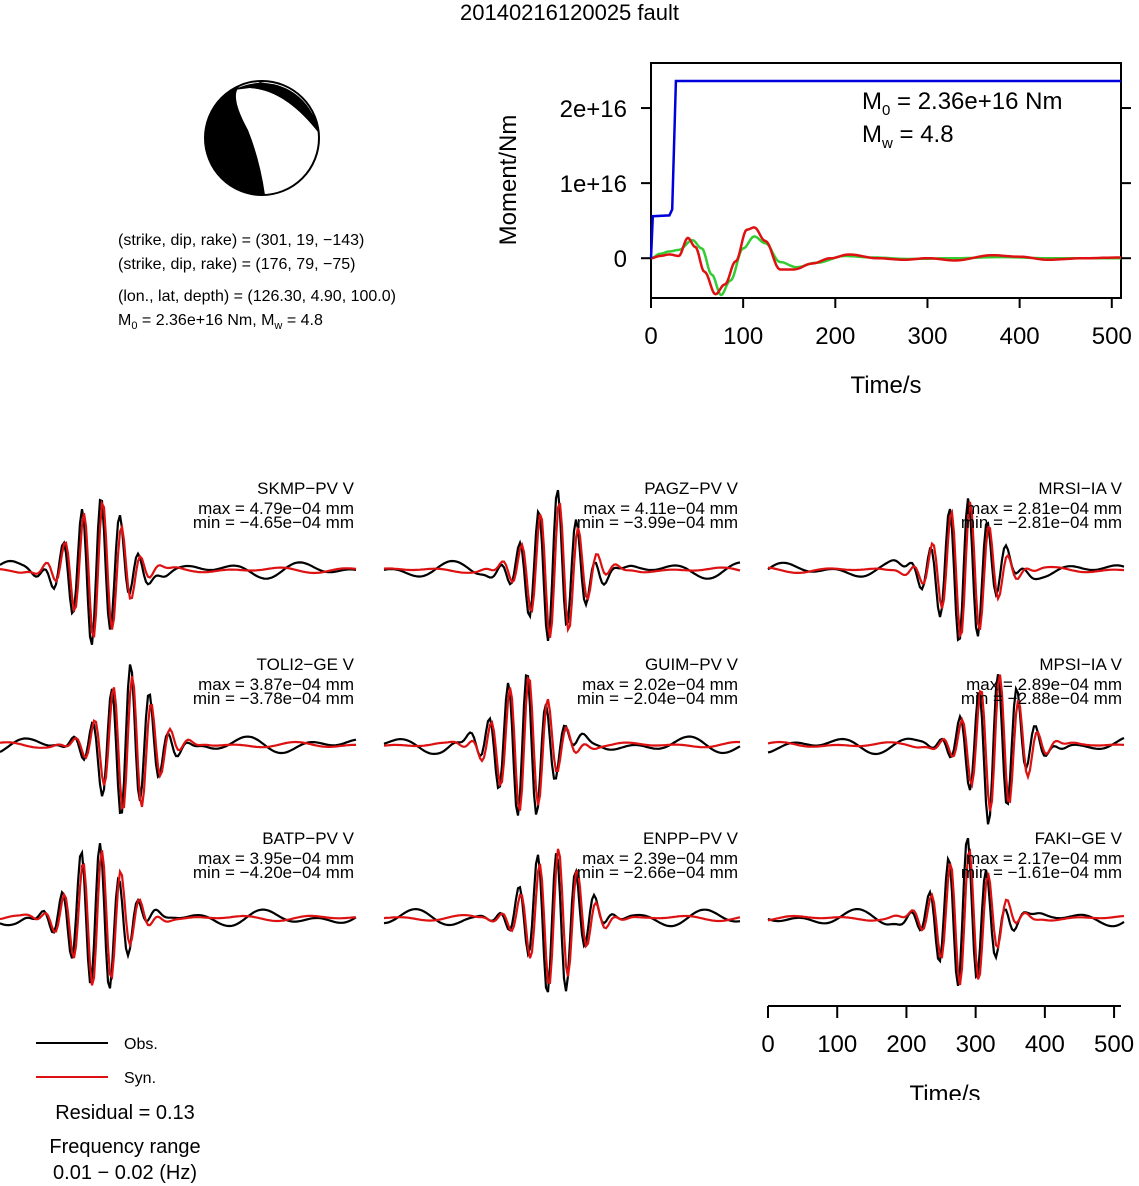 This screenshot has width=1139, height=1186. What do you see at coordinates (1041, 698) in the screenshot?
I see `station-min: min = −2.88e−04 mm` at bounding box center [1041, 698].